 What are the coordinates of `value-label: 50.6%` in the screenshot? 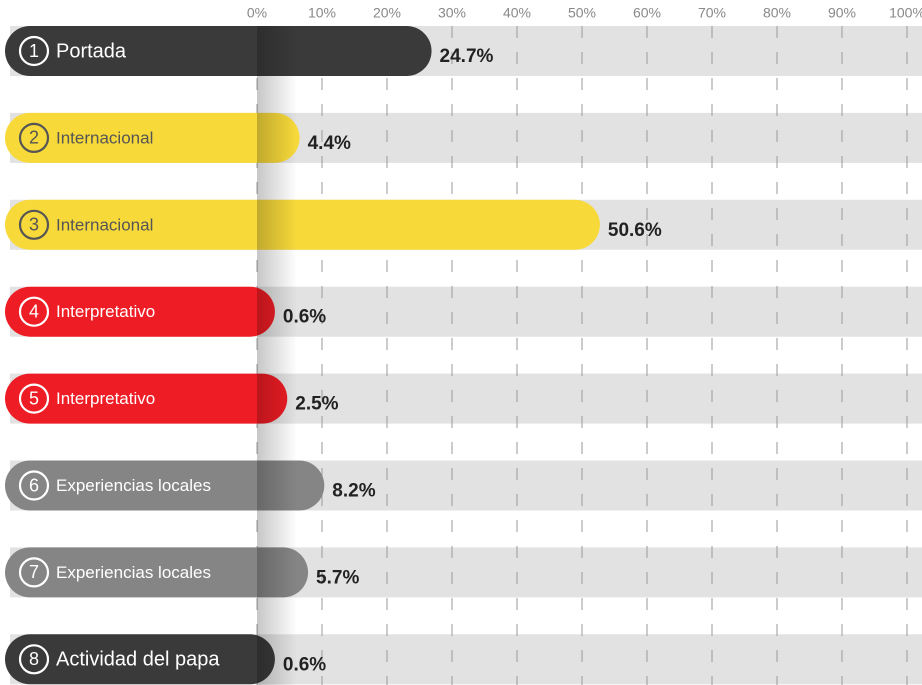 It's located at (635, 230).